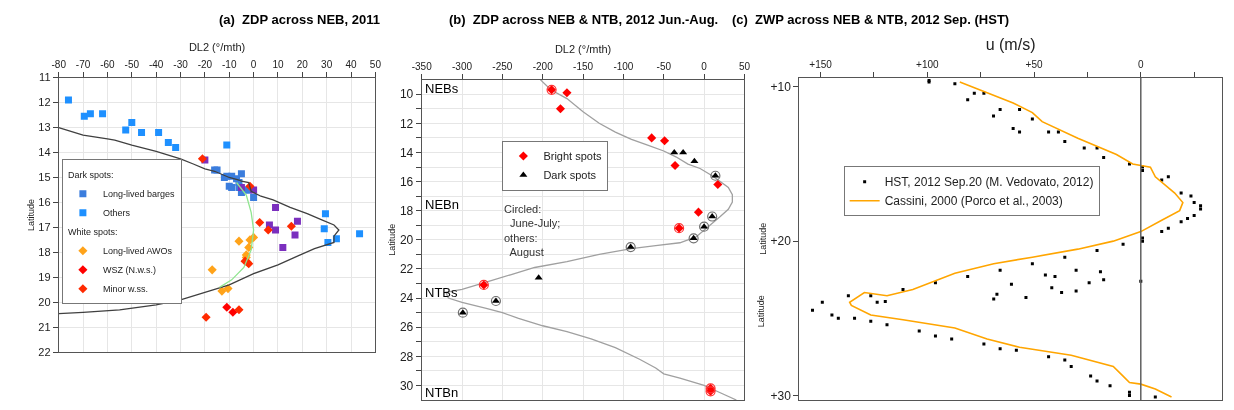 The height and width of the screenshot is (410, 1234). I want to click on x-tick-label: -250, so click(502, 66).